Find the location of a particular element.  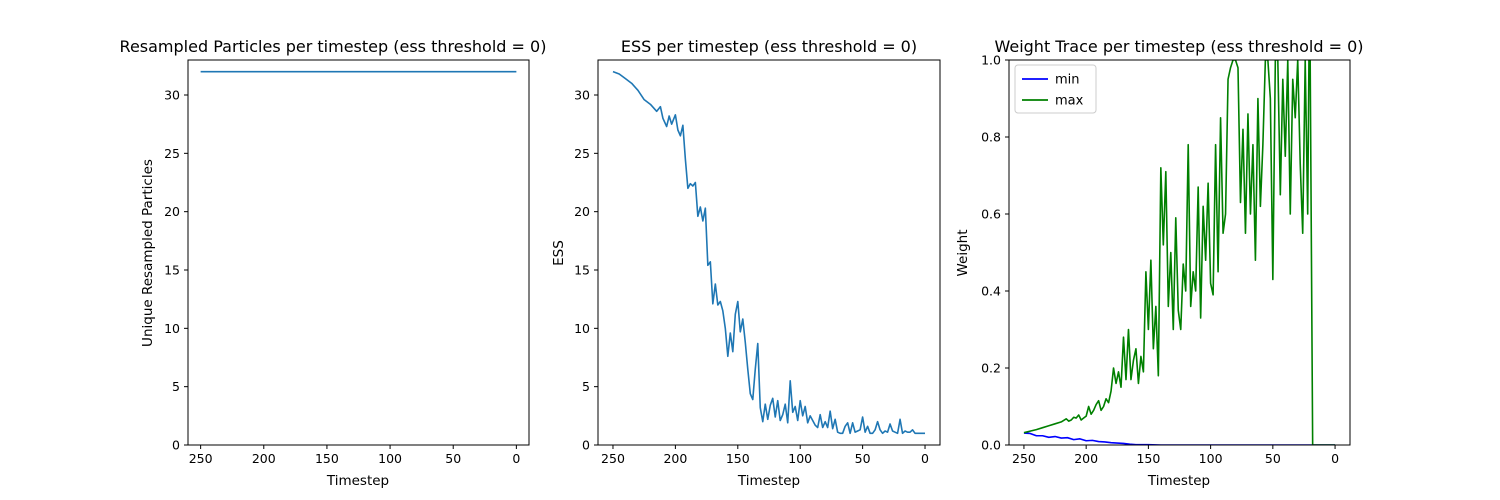

chart-1-xtick-label: 250 is located at coordinates (201, 458).